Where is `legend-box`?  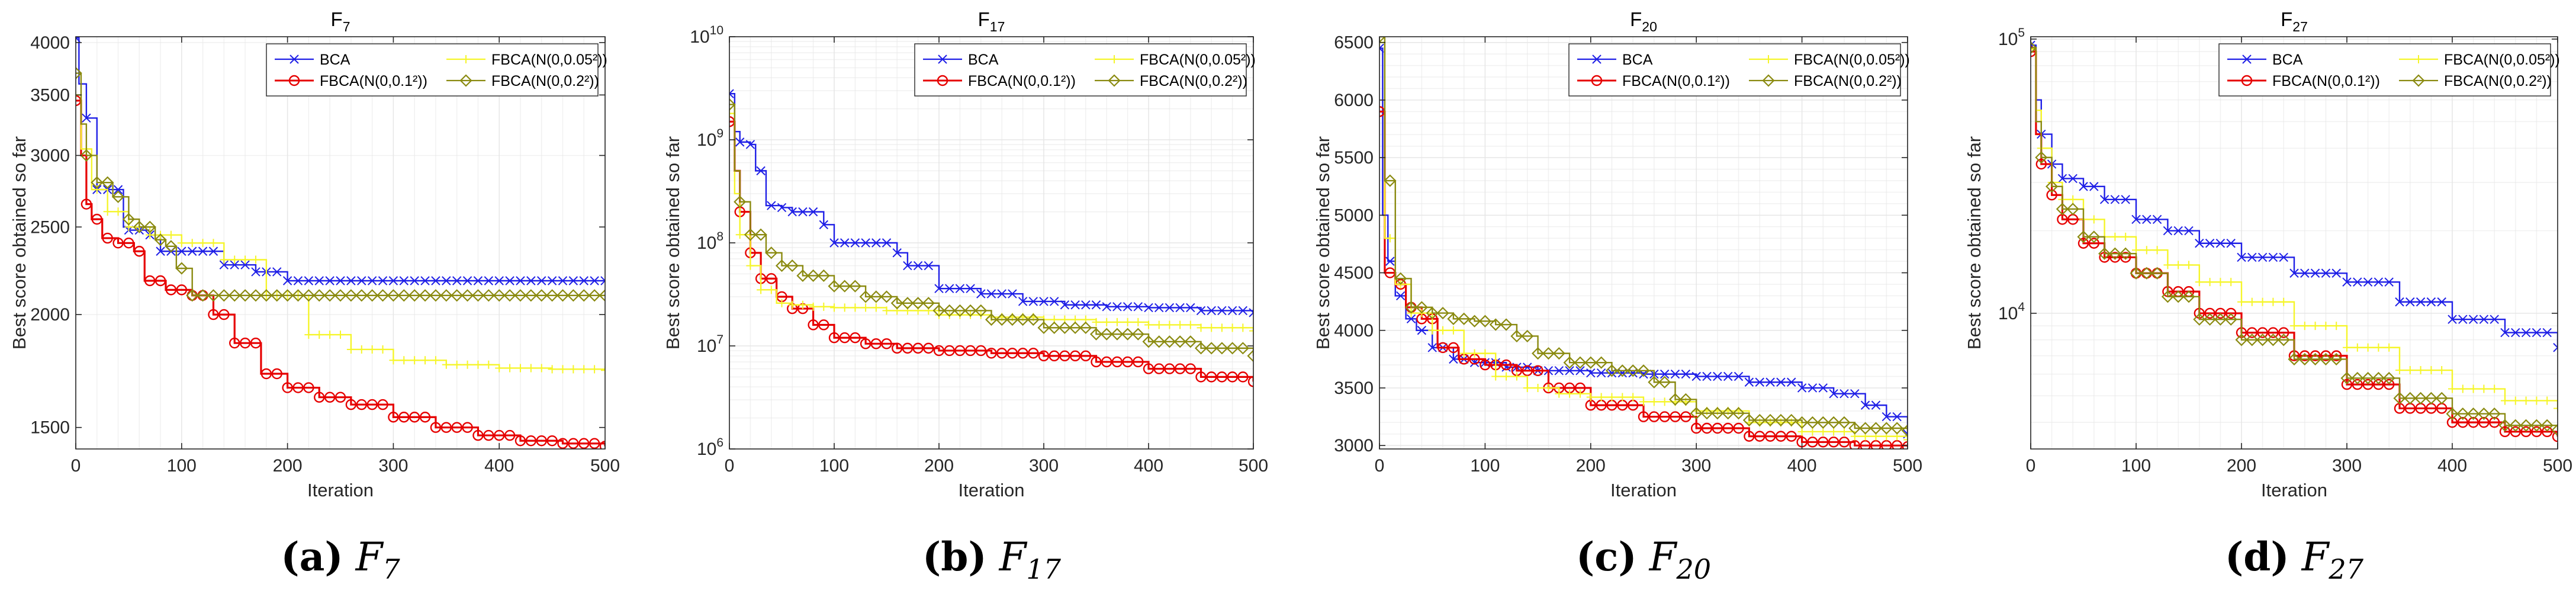
legend-box is located at coordinates (2385, 70).